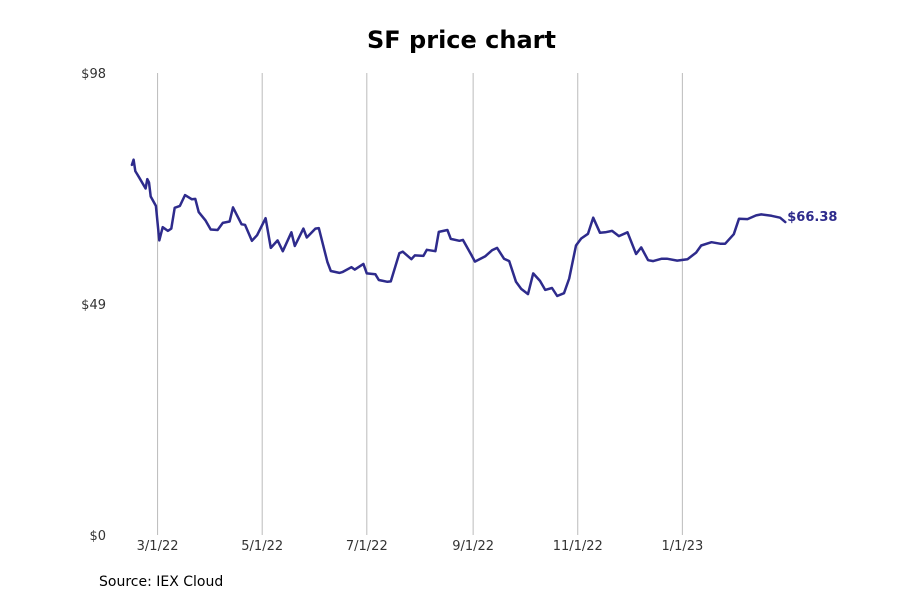 The width and height of the screenshot is (900, 600). What do you see at coordinates (461, 40) in the screenshot?
I see `chart-title: SF price chart` at bounding box center [461, 40].